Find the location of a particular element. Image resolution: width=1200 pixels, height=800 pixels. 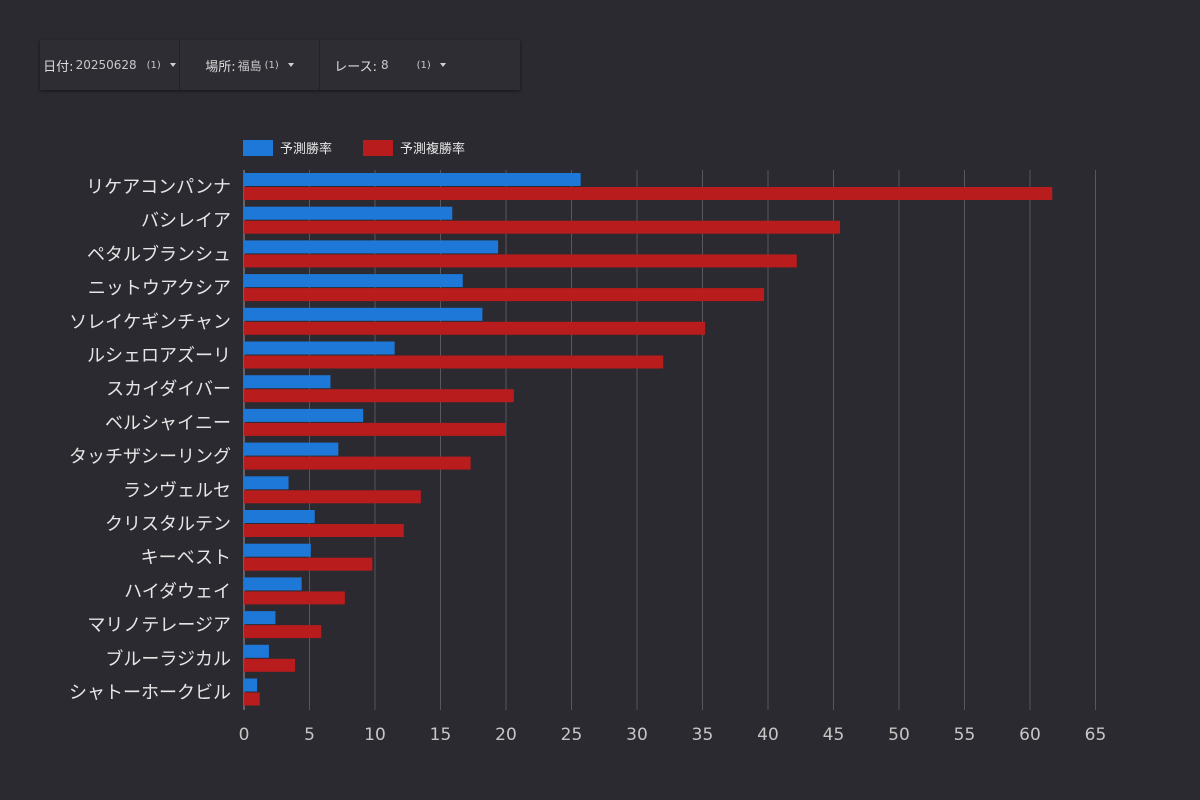

x-tick-label: 15 is located at coordinates (441, 735).